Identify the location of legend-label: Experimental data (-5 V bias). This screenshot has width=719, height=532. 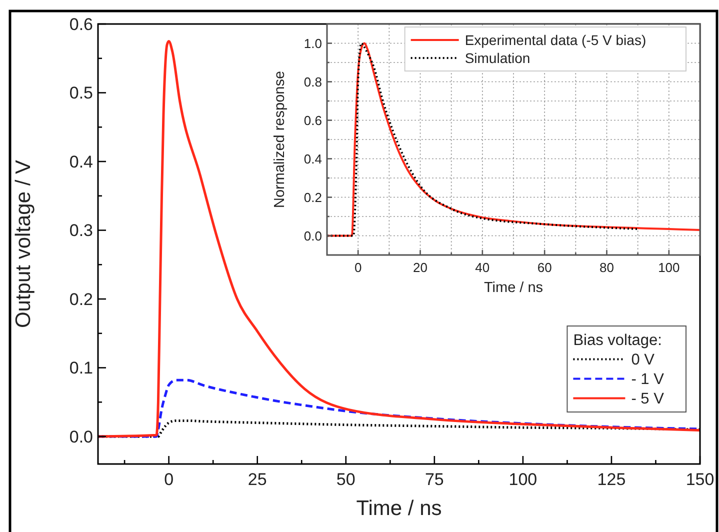
(555, 40).